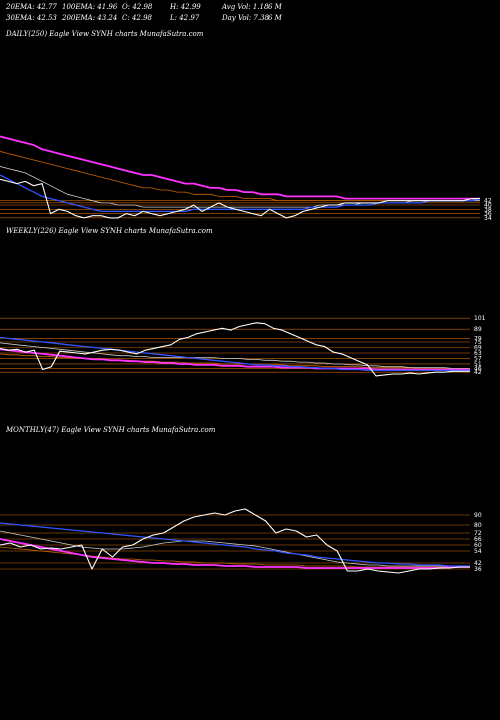 This screenshot has height=720, width=500. What do you see at coordinates (488, 205) in the screenshot?
I see `daily-tick-label: 40` at bounding box center [488, 205].